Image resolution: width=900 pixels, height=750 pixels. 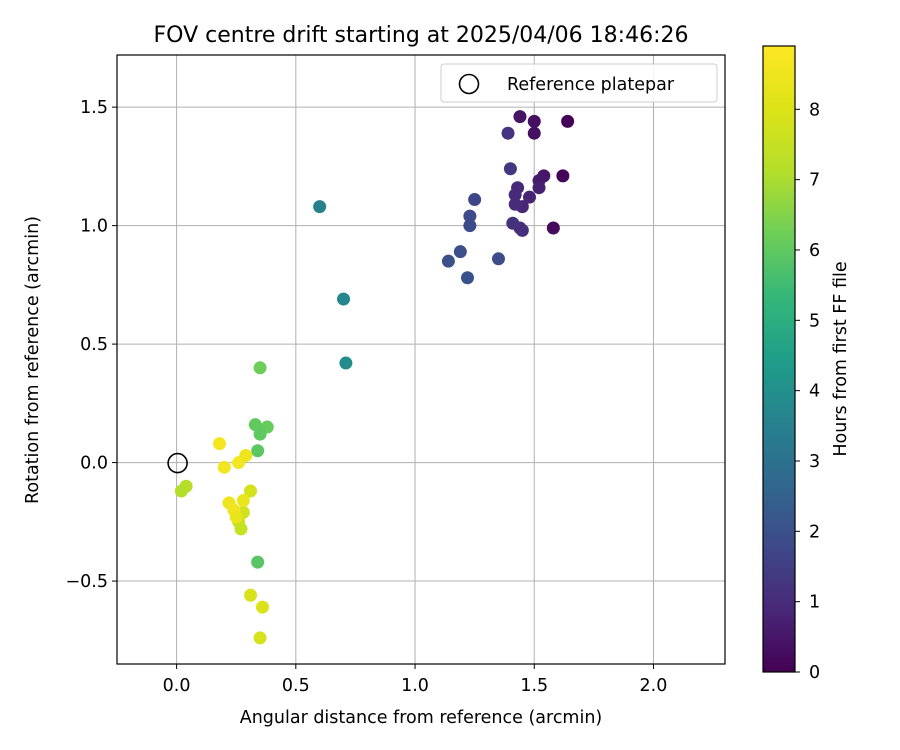 I want to click on colorbar-tick-label: 8, so click(x=814, y=110).